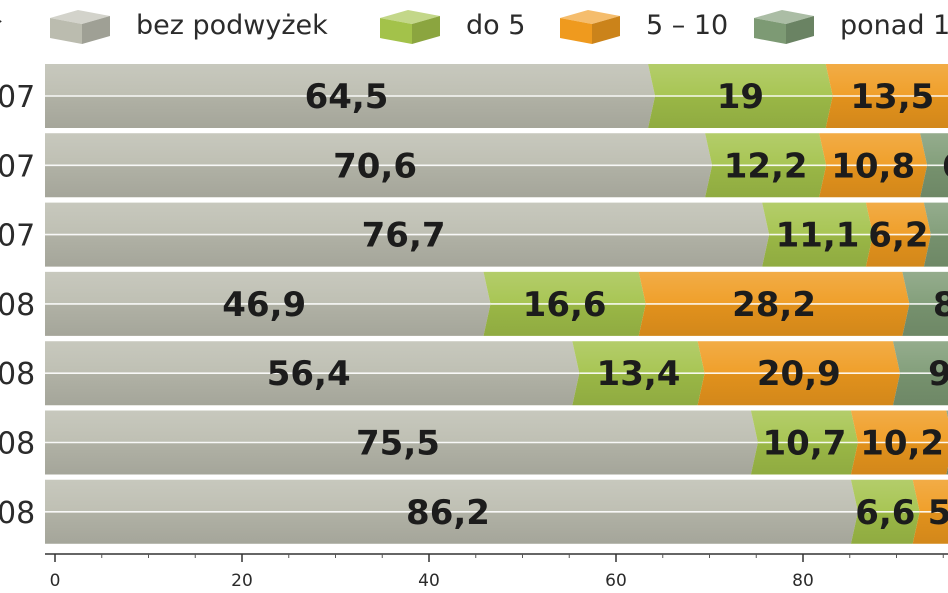  What do you see at coordinates (774, 305) in the screenshot?
I see `data-label: 28,2` at bounding box center [774, 305].